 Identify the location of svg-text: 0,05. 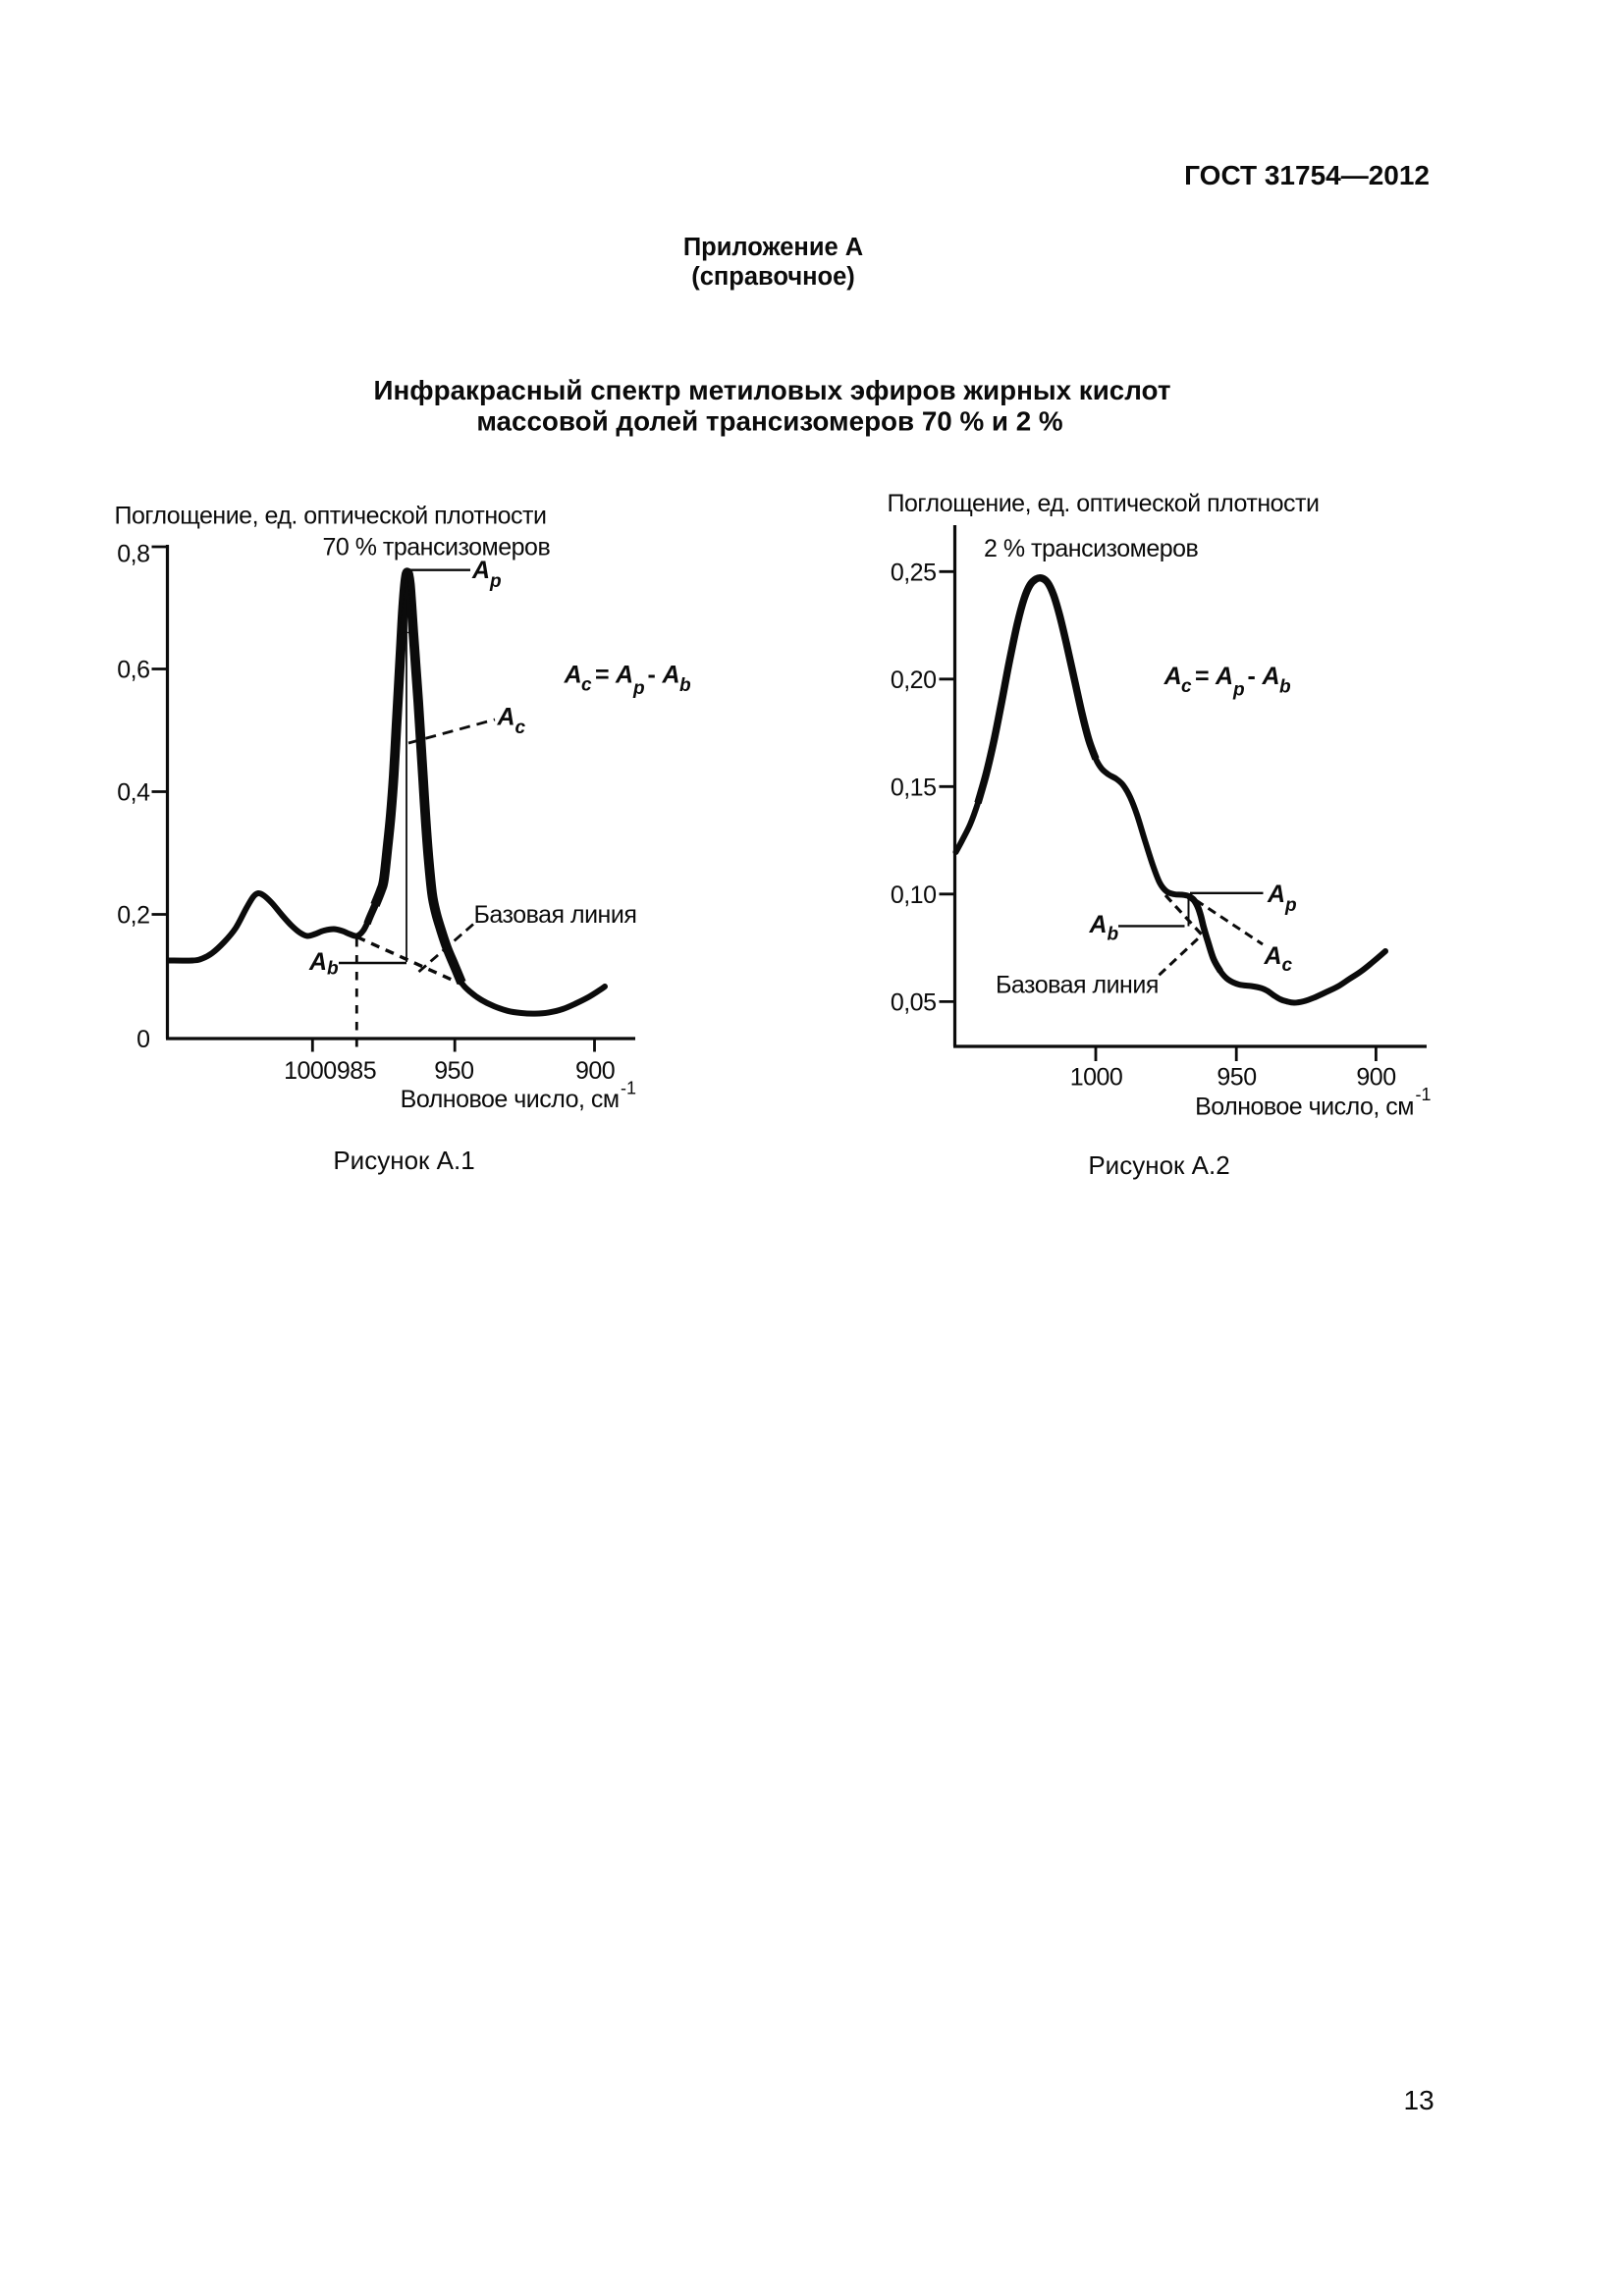
(914, 1003).